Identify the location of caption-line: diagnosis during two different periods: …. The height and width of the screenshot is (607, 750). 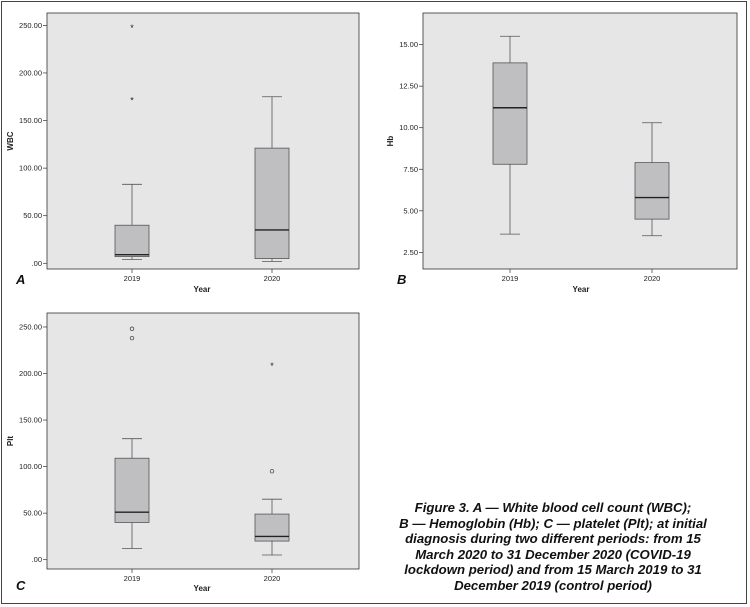
(553, 538).